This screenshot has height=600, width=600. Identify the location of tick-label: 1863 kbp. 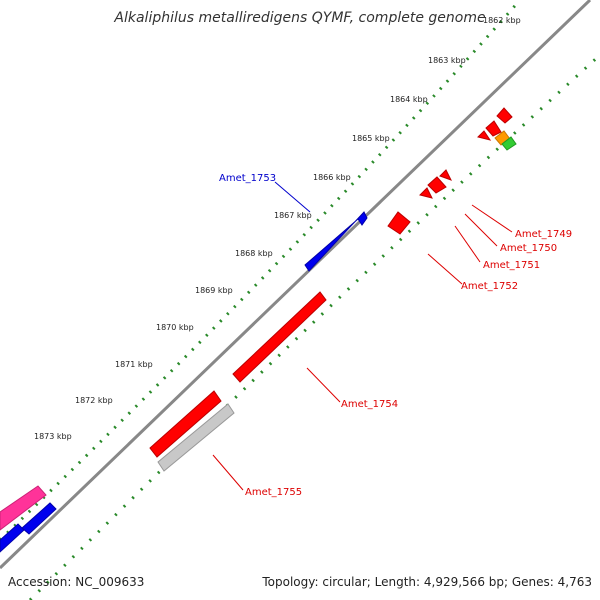
(447, 60).